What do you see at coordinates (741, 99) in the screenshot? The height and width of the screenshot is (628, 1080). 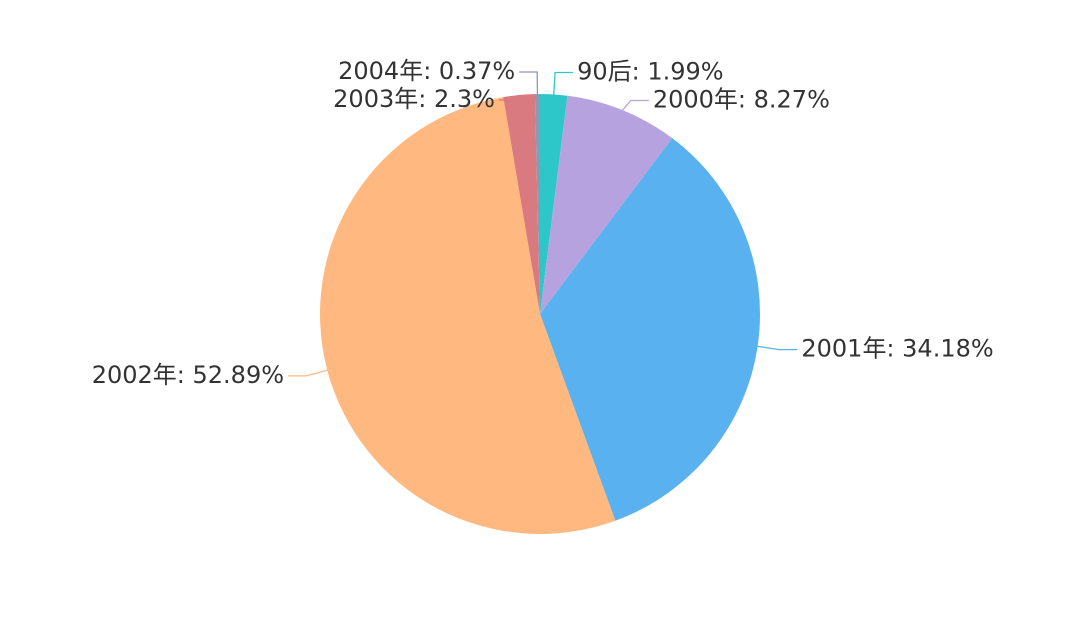 I see `data-label: 2000年: 8.27%` at bounding box center [741, 99].